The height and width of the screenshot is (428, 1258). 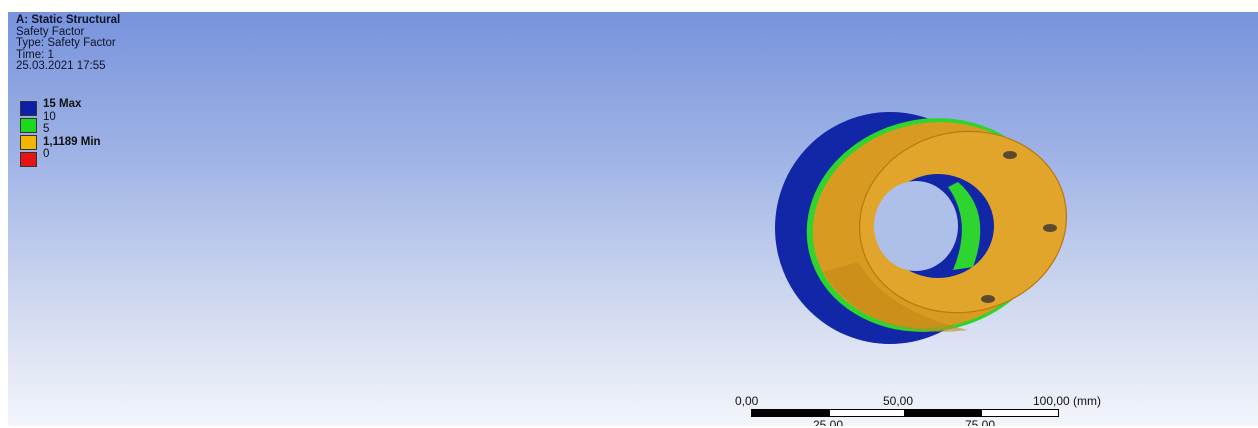 I want to click on scale-label: 0,00, so click(x=747, y=401).